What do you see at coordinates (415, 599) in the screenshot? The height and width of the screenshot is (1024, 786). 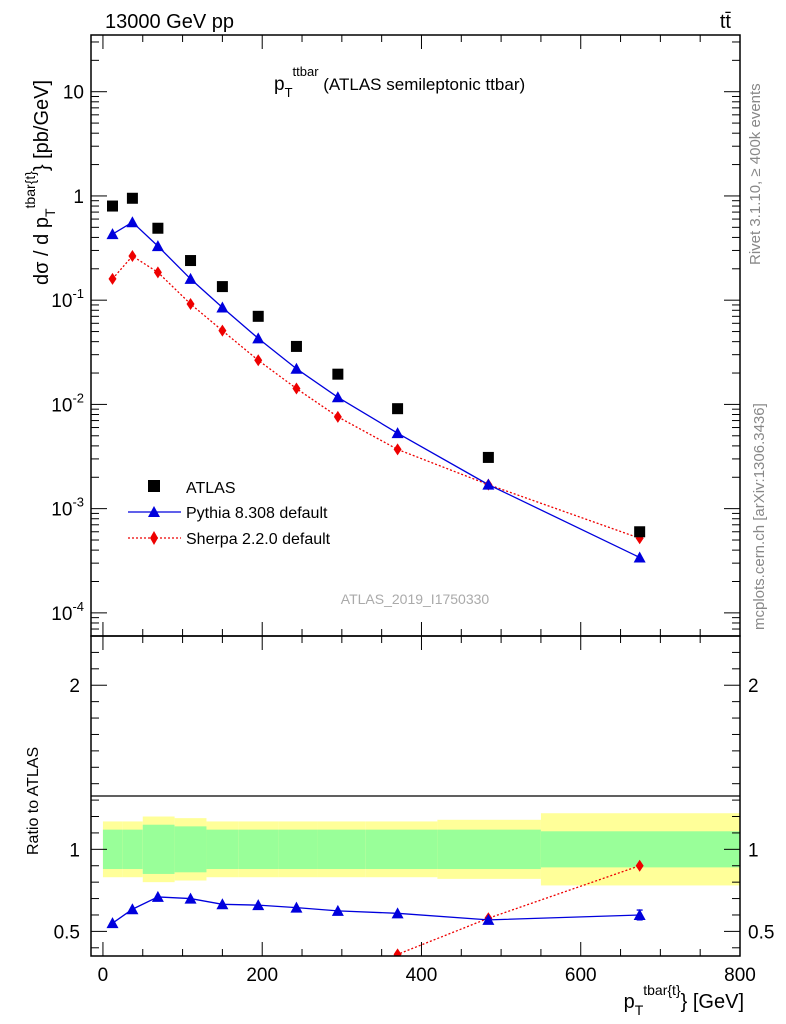 I see `analysis-watermark: ATLAS_2019_I1750330` at bounding box center [415, 599].